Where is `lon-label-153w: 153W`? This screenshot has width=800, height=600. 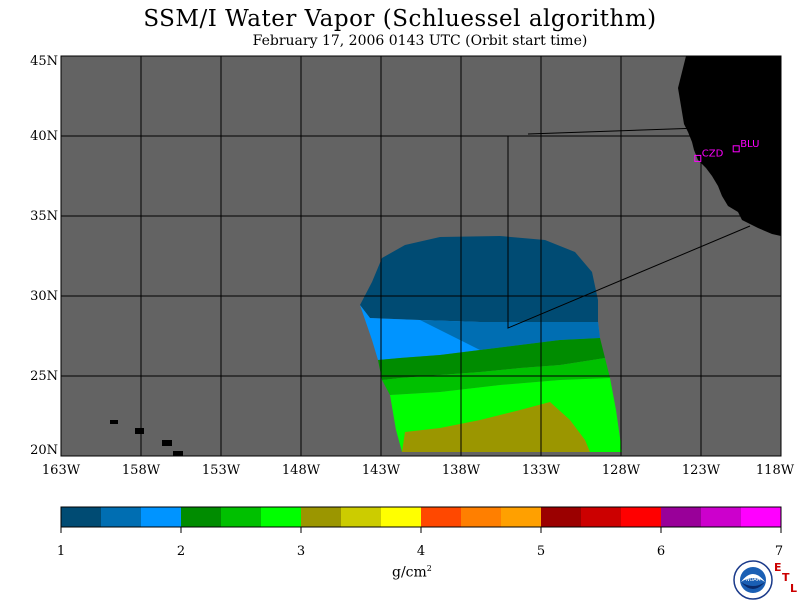
lon-label-153w: 153W is located at coordinates (221, 470).